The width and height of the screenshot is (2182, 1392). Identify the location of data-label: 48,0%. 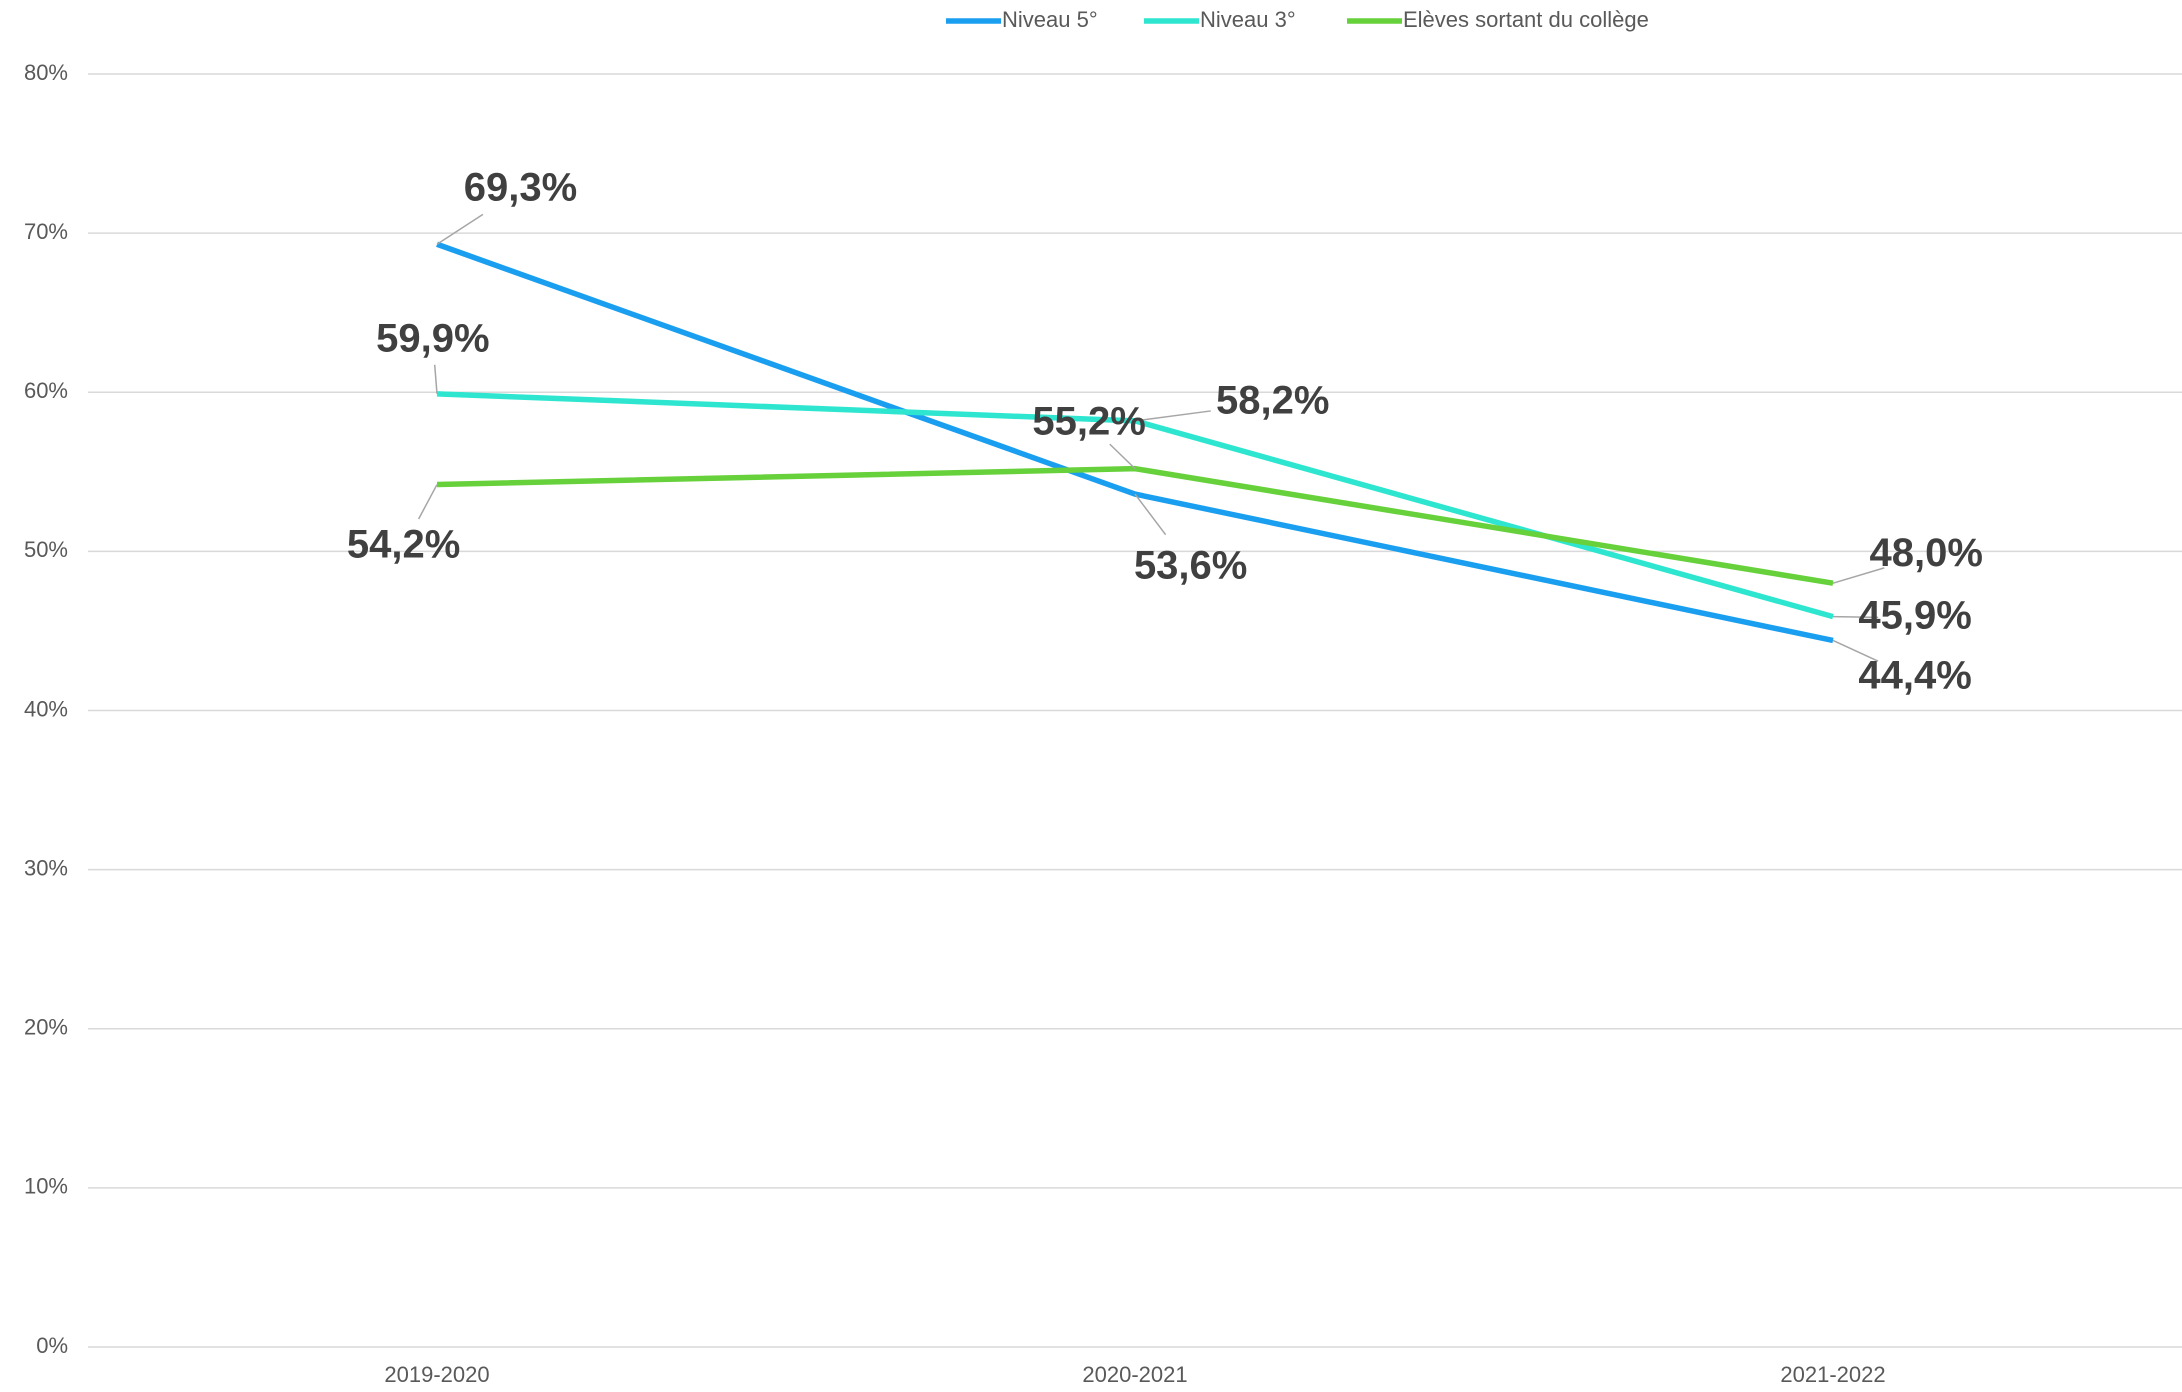
(1926, 553).